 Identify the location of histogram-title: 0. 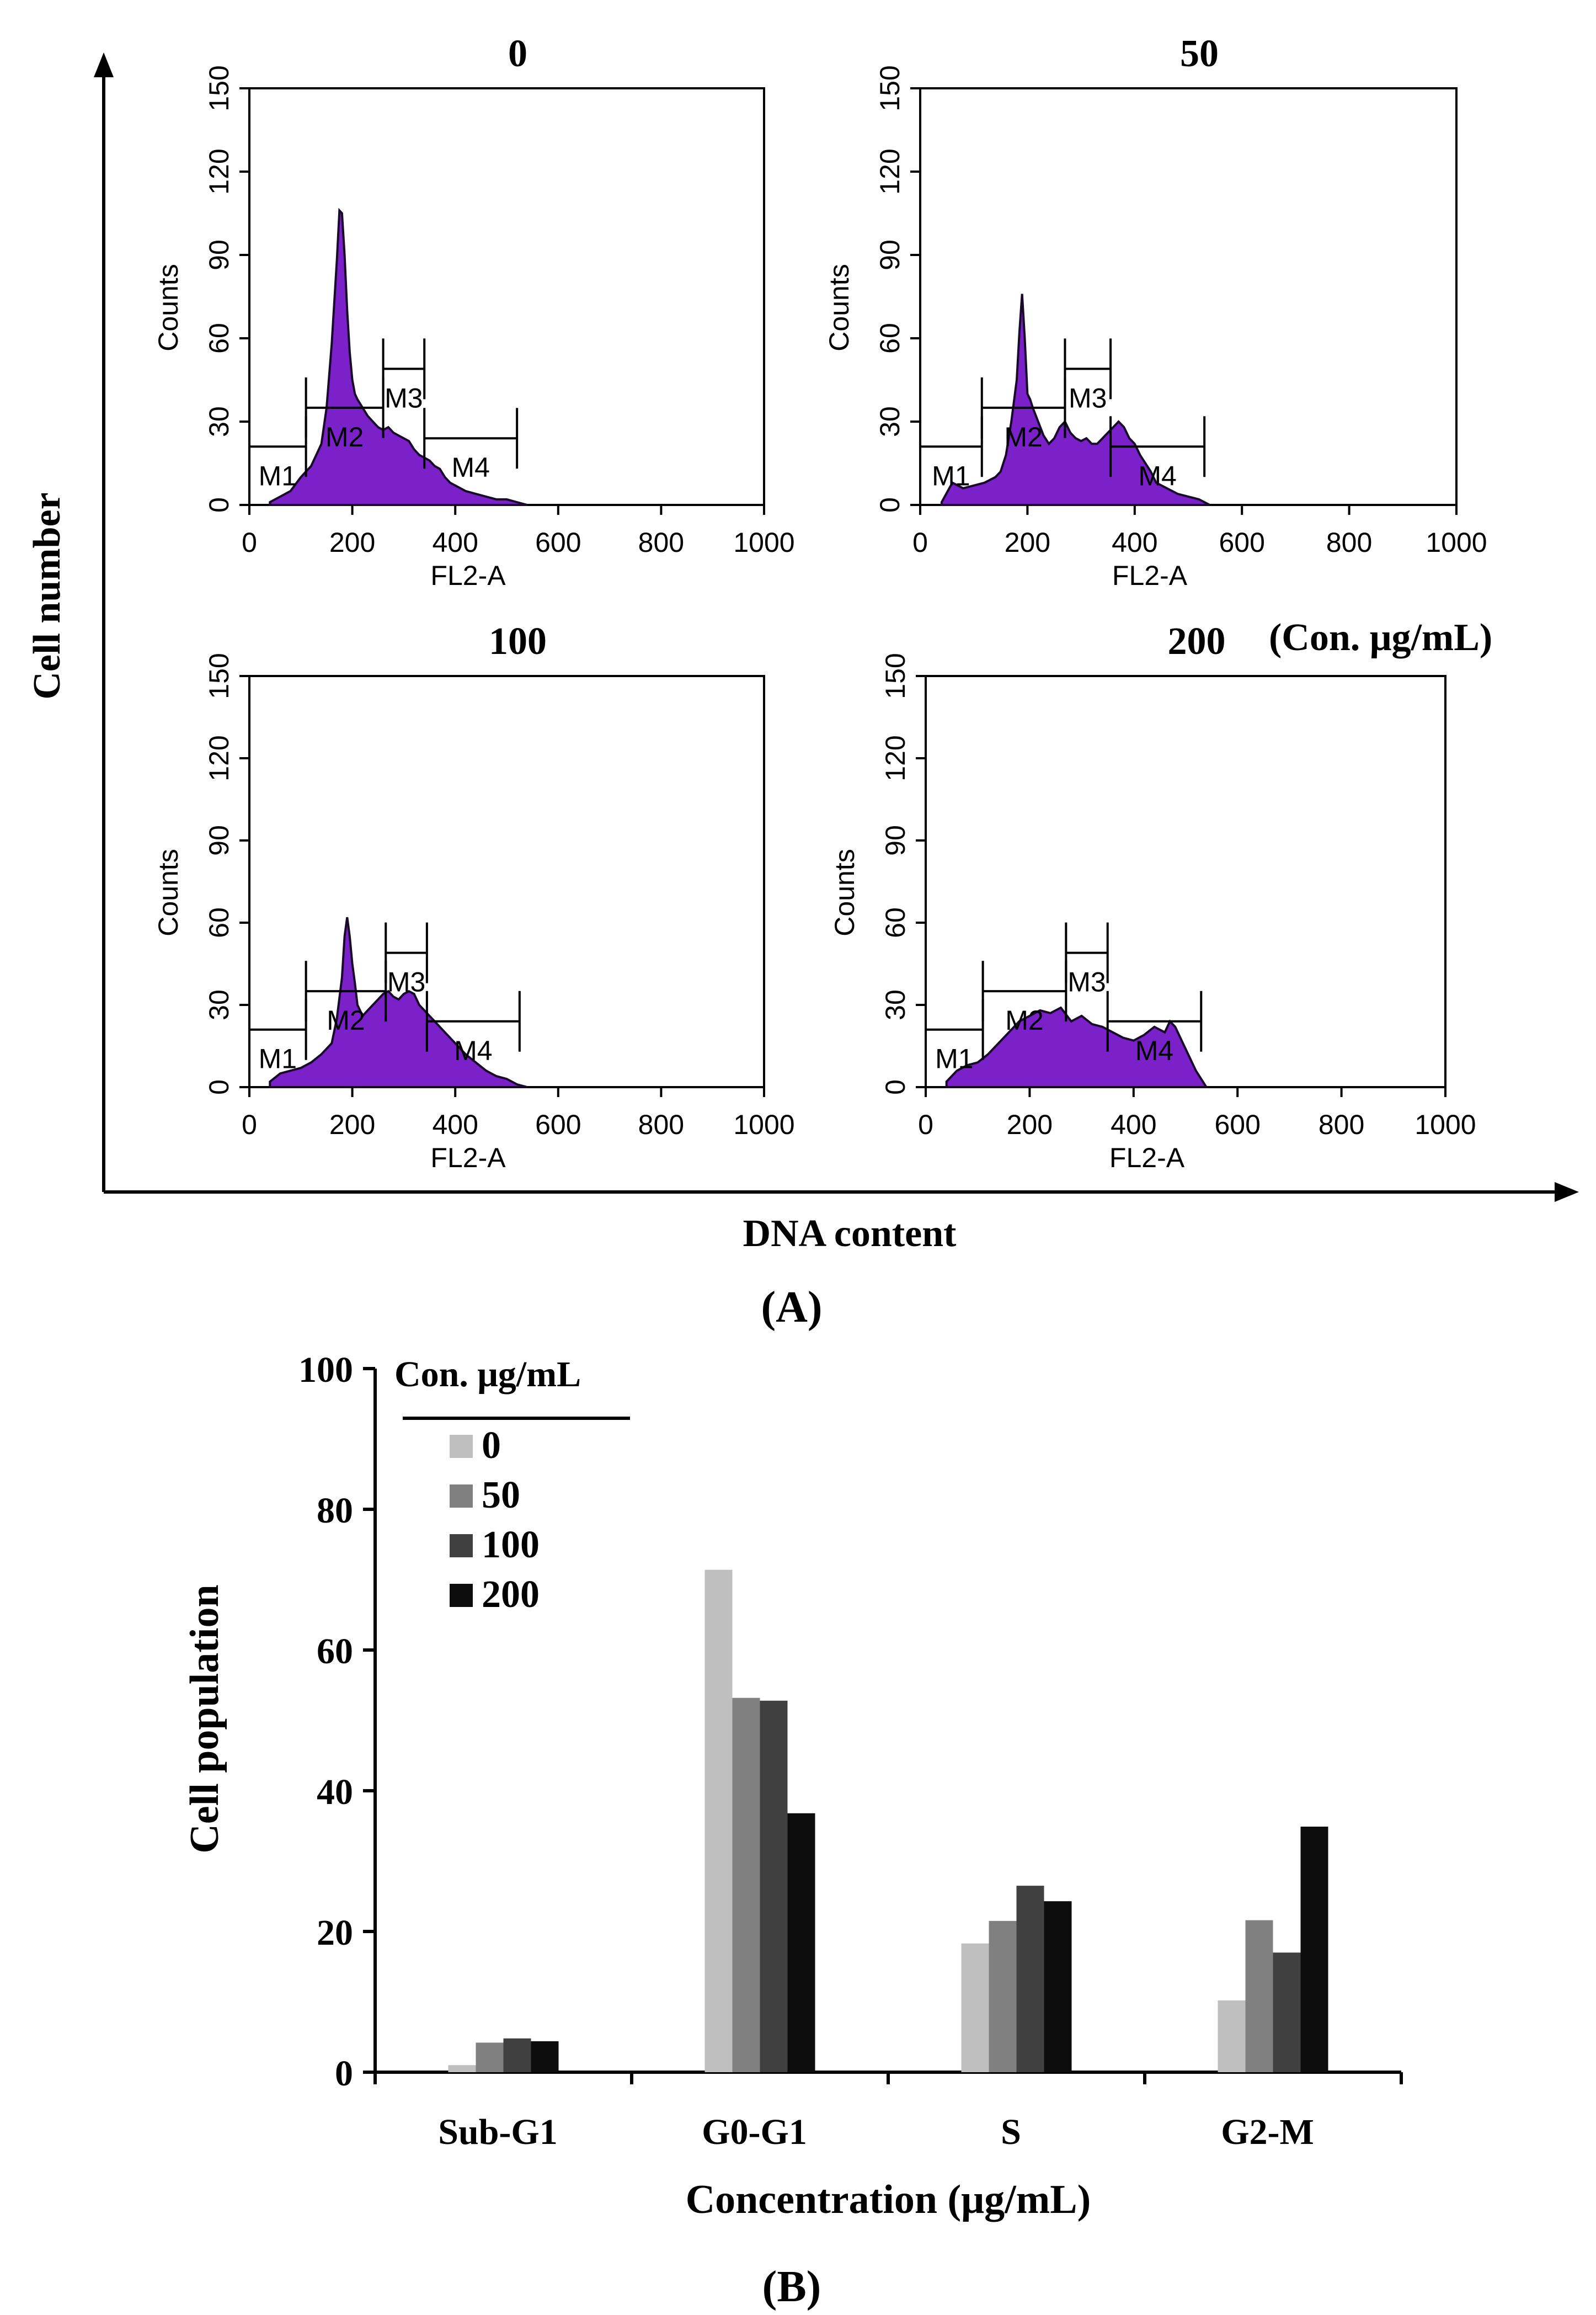
(517, 54).